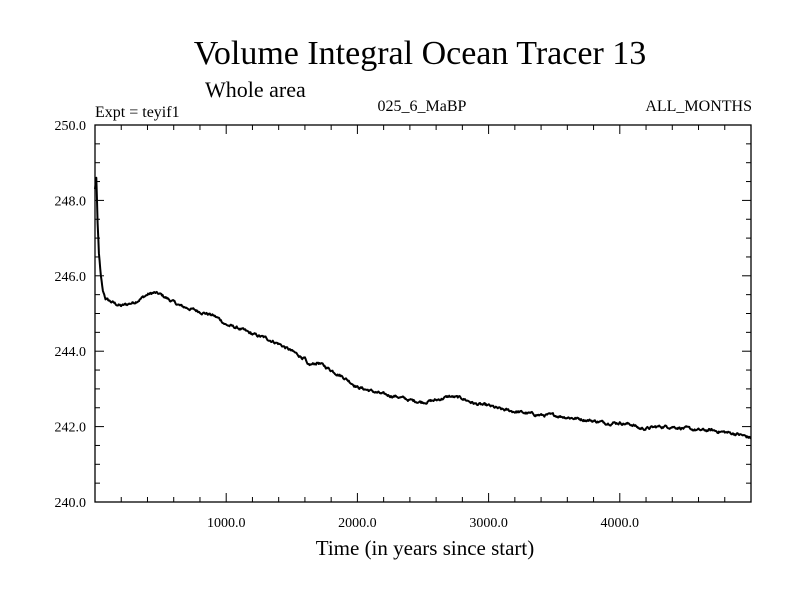 This screenshot has width=800, height=600. What do you see at coordinates (71, 352) in the screenshot?
I see `y-tick-label: 244.0` at bounding box center [71, 352].